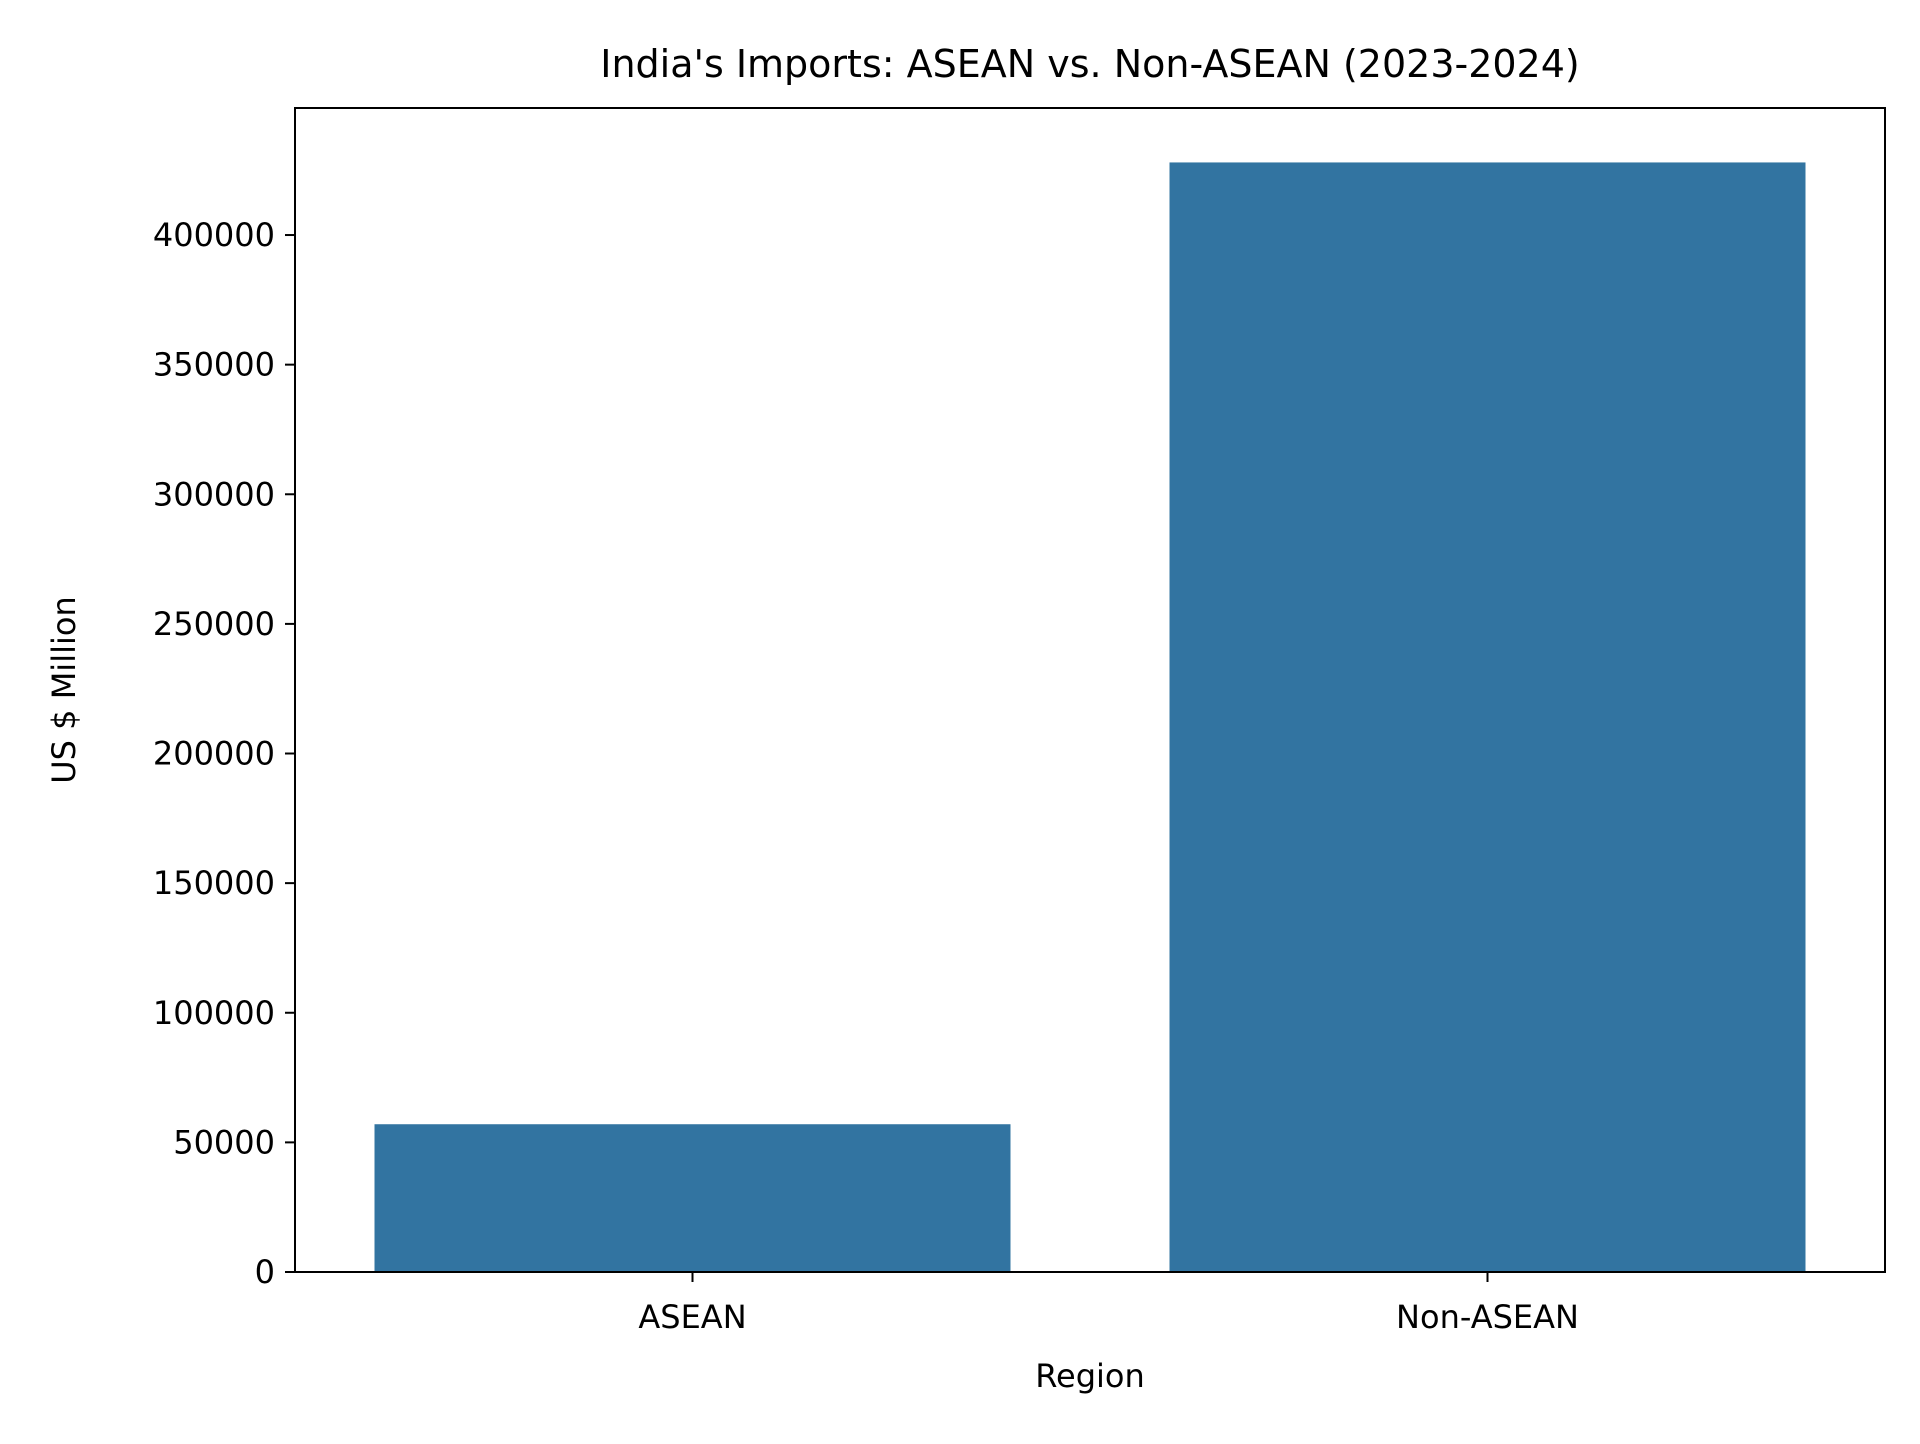 This screenshot has height=1444, width=1920. I want to click on y-tick-label: 300000, so click(214, 494).